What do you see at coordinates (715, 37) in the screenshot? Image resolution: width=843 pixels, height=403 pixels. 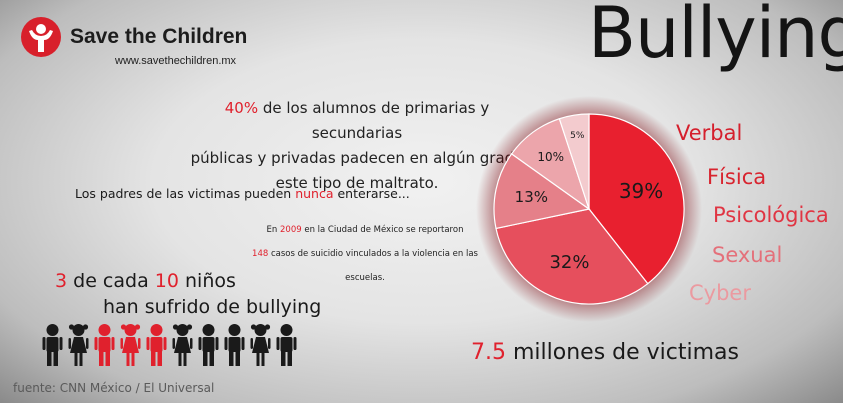 I see `page-title: Bullying` at bounding box center [715, 37].